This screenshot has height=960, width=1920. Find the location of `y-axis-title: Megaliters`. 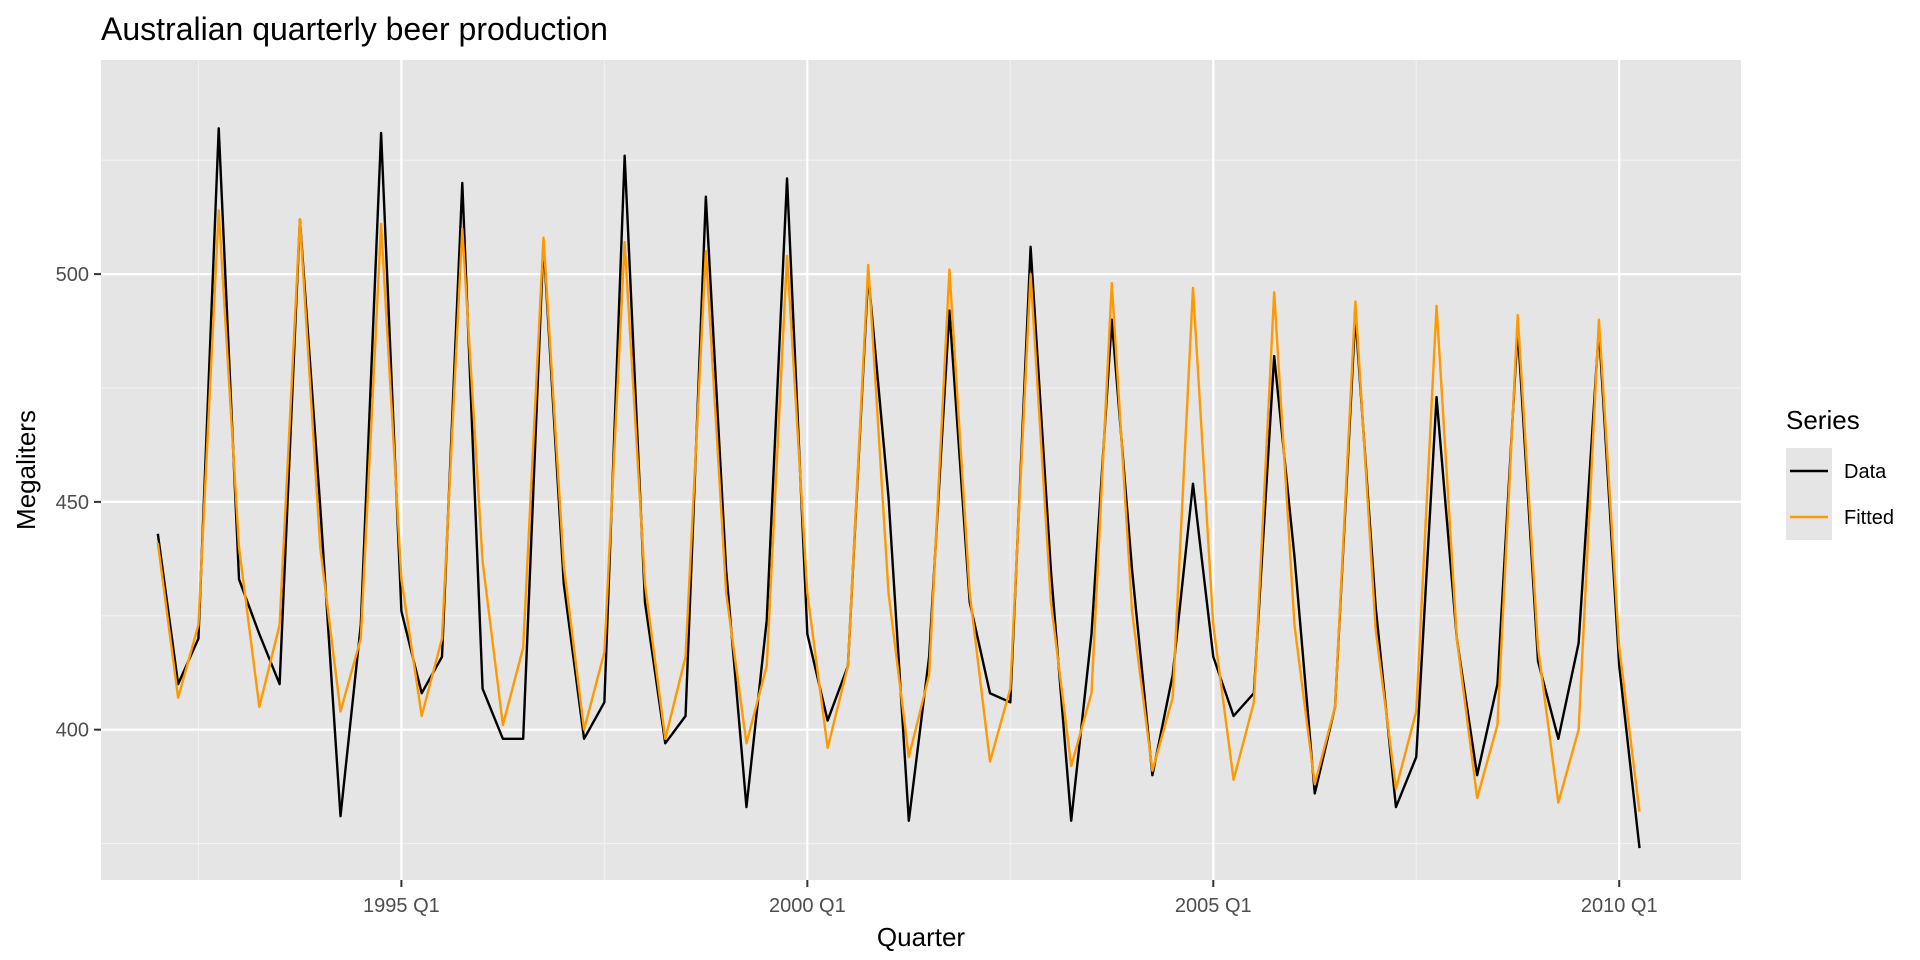

y-axis-title: Megaliters is located at coordinates (26, 470).